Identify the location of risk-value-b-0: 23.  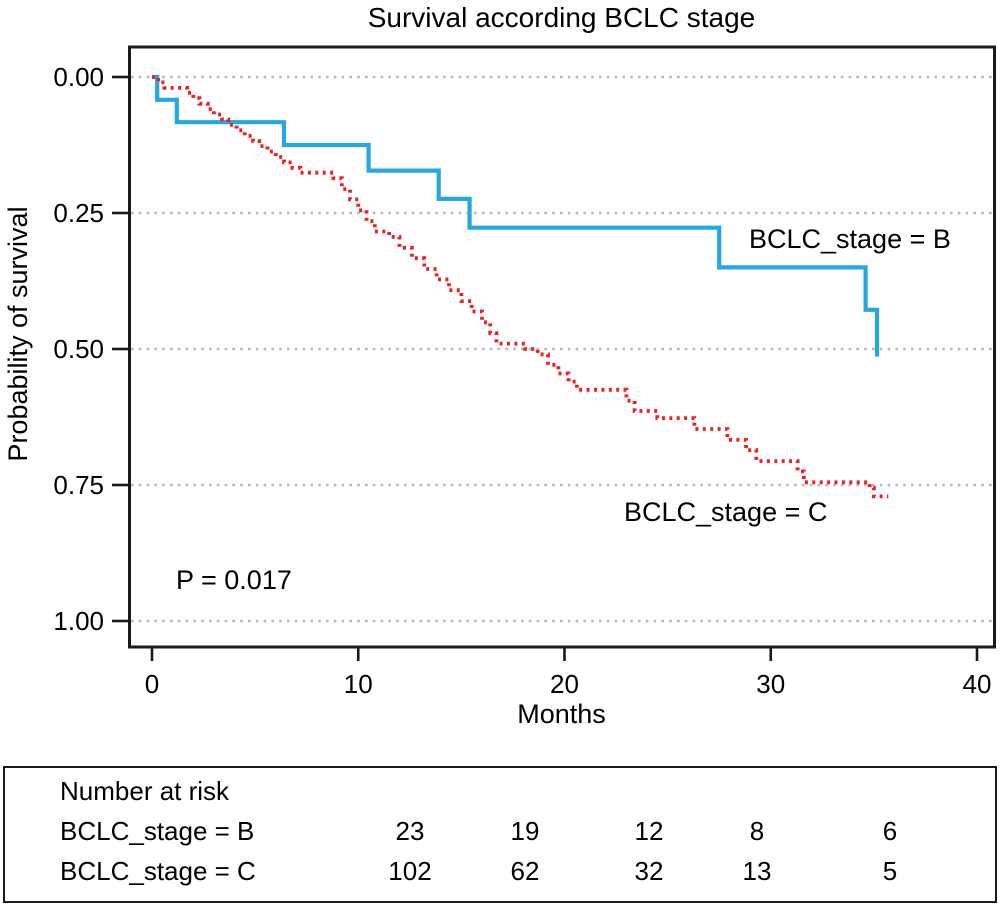
(410, 831).